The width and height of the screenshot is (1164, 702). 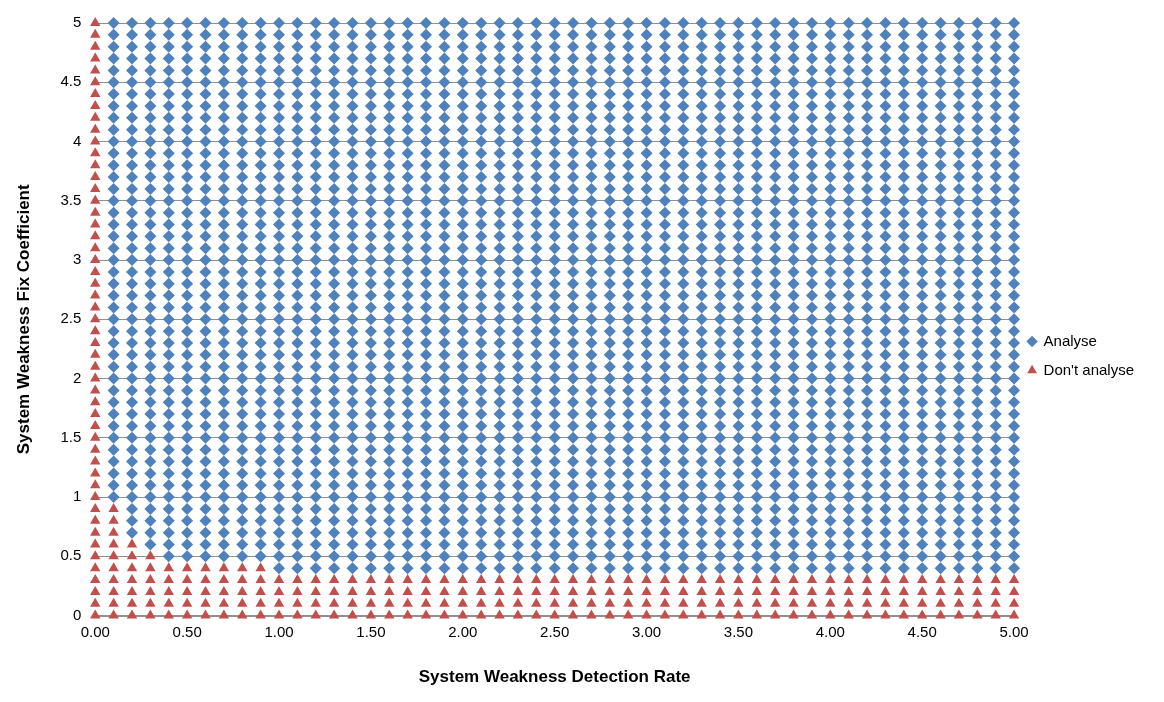 What do you see at coordinates (830, 631) in the screenshot?
I see `x-tick-label: 4.00` at bounding box center [830, 631].